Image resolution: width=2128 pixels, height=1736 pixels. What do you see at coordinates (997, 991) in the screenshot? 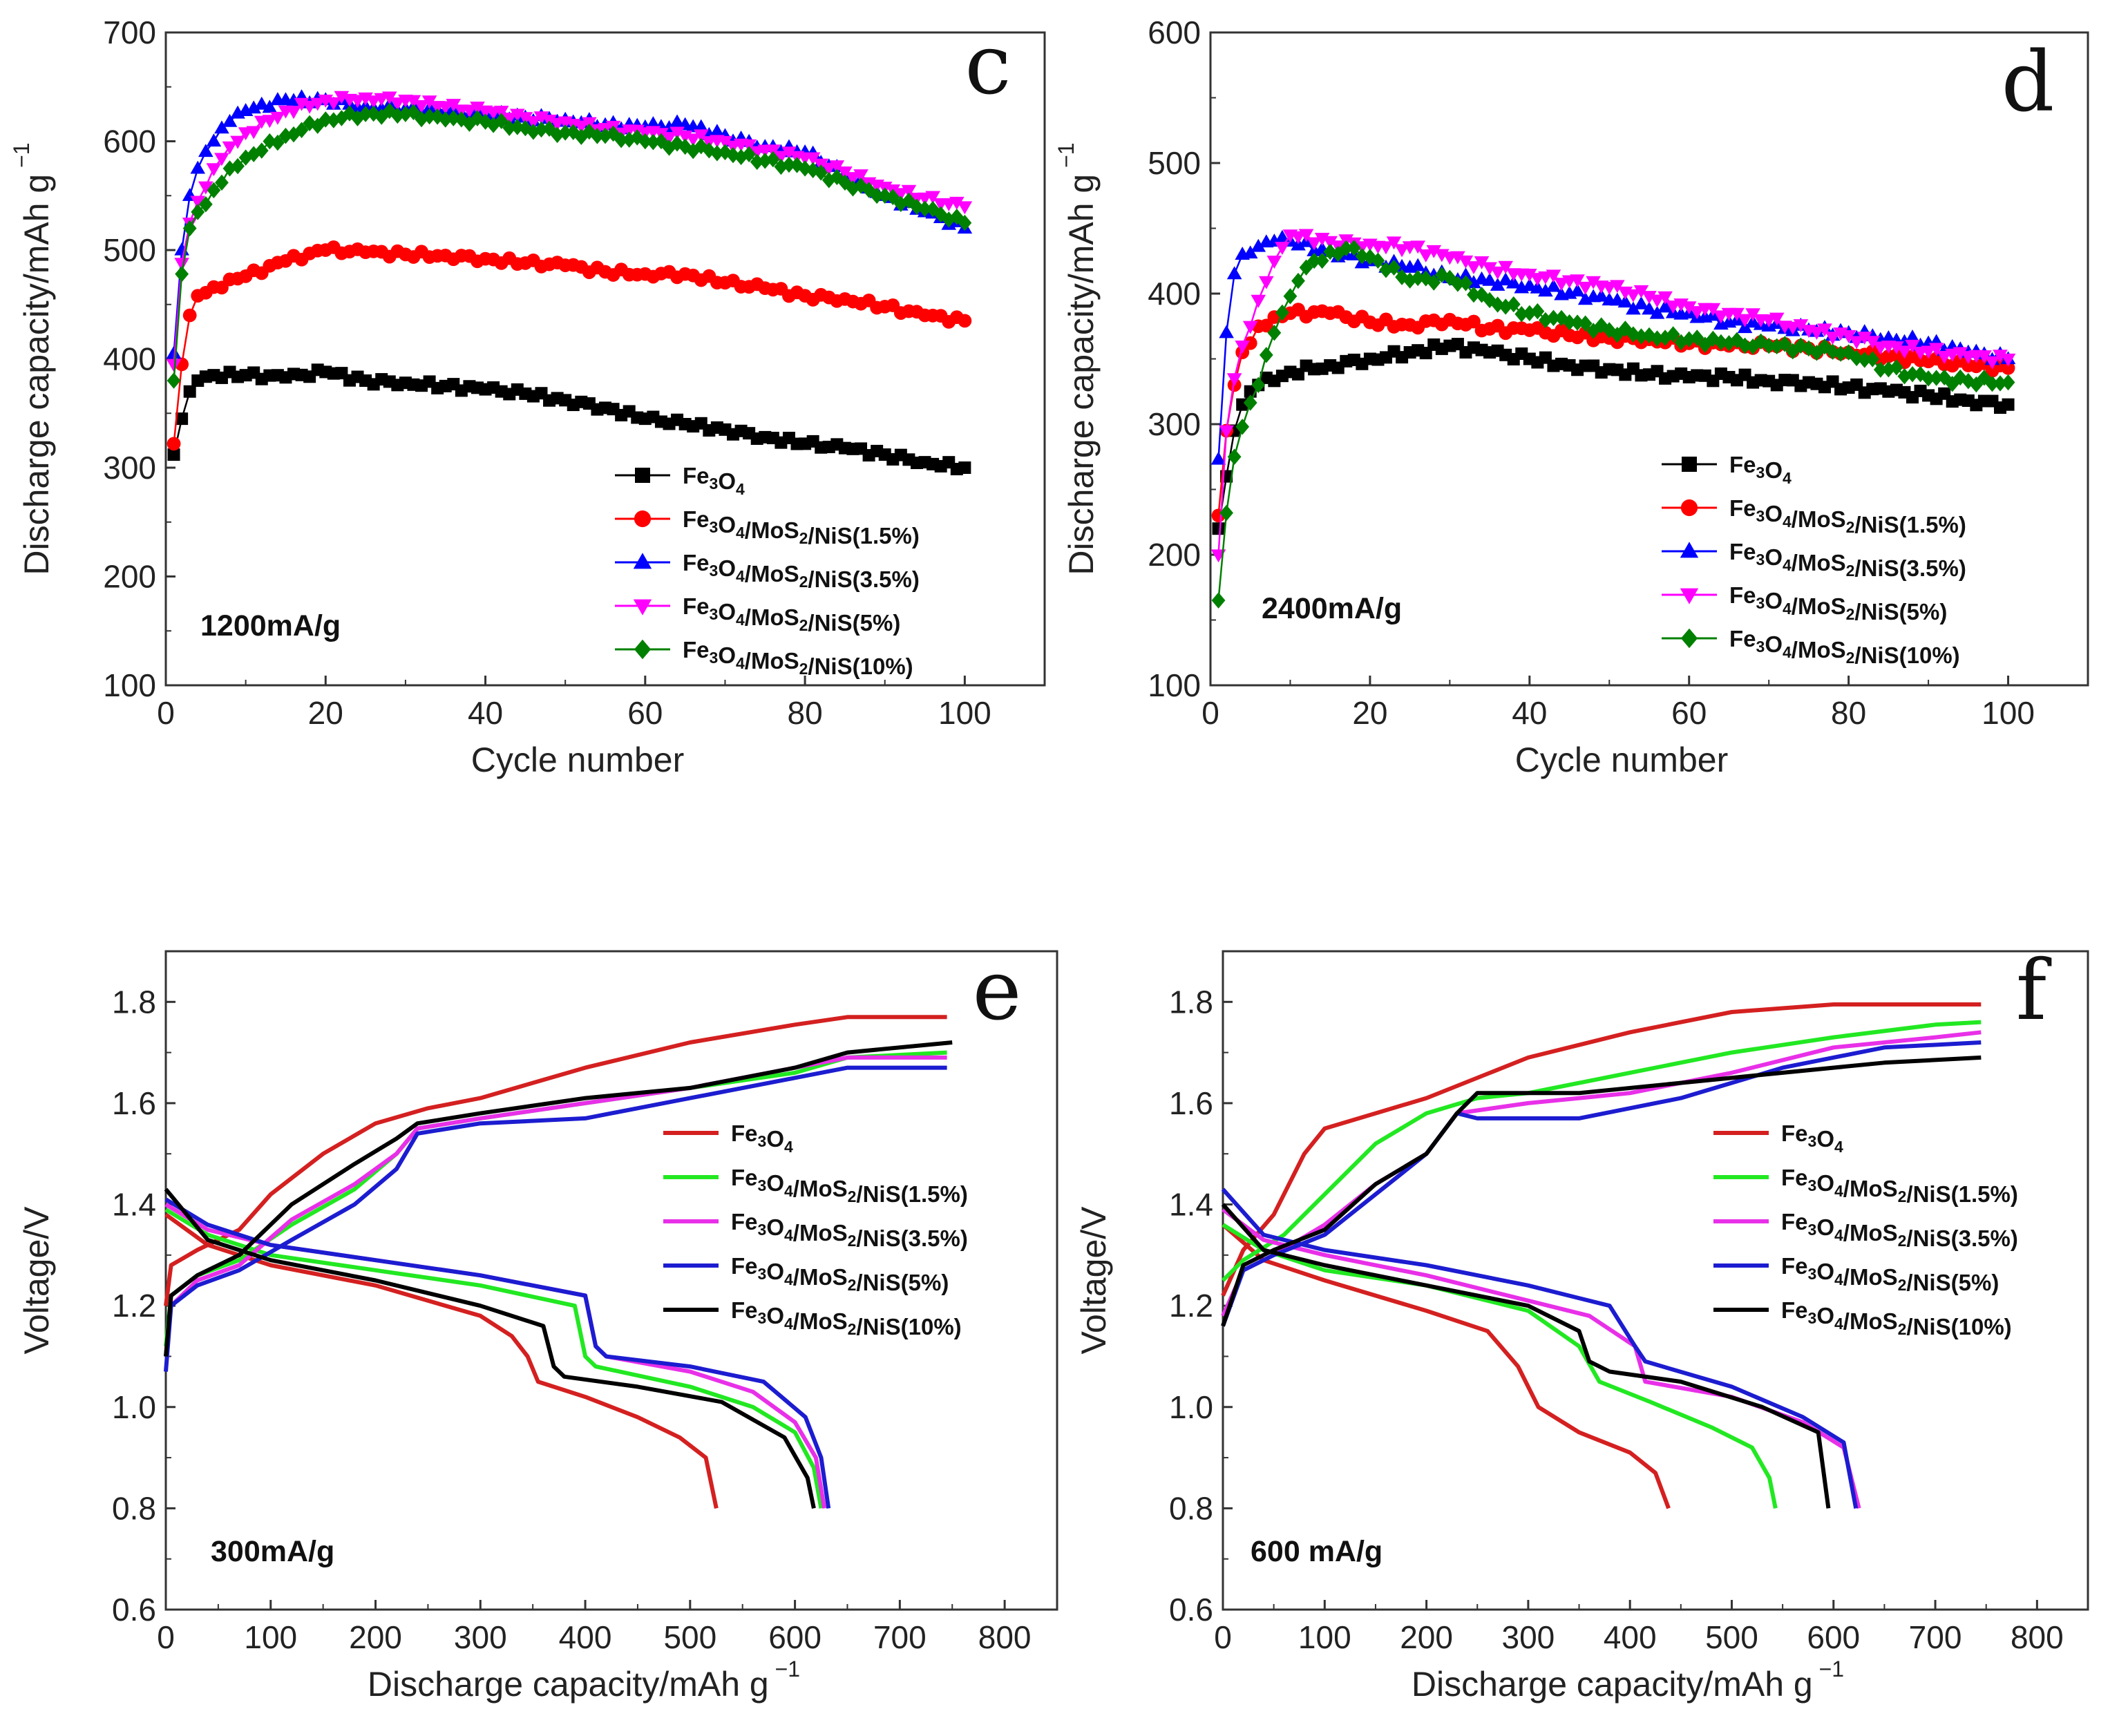
I see `panel-letter: e` at bounding box center [997, 991].